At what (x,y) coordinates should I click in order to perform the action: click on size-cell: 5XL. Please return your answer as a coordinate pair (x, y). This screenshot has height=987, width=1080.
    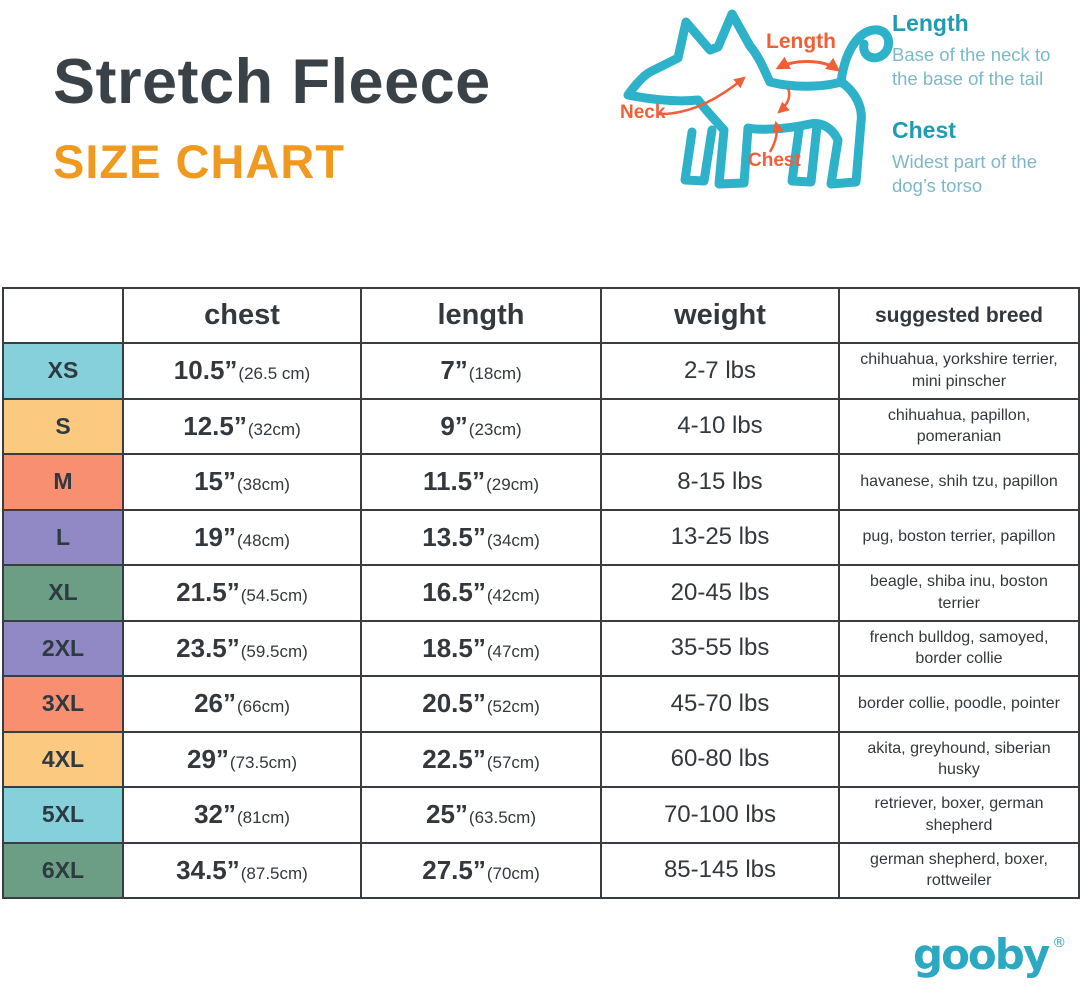
    Looking at the image, I should click on (63, 815).